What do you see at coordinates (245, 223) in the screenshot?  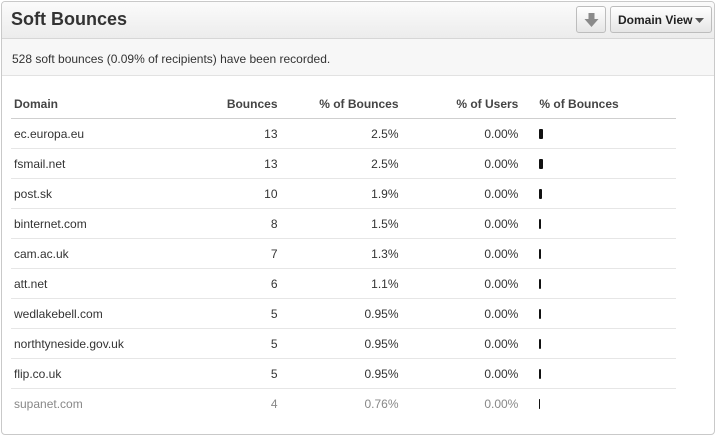 I see `bounces-cell: 8` at bounding box center [245, 223].